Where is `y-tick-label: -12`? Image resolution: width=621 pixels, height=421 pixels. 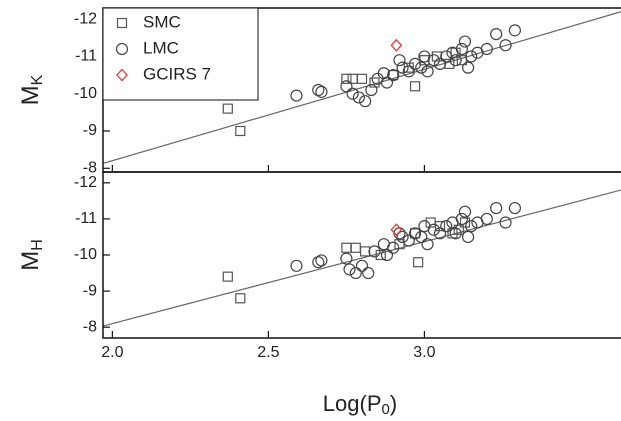 y-tick-label: -12 is located at coordinates (85, 18).